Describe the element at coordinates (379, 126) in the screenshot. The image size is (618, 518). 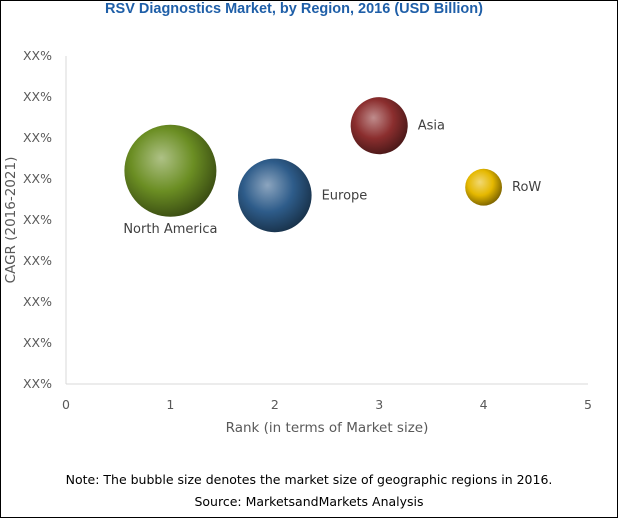
I see `bubble-asia` at that location.